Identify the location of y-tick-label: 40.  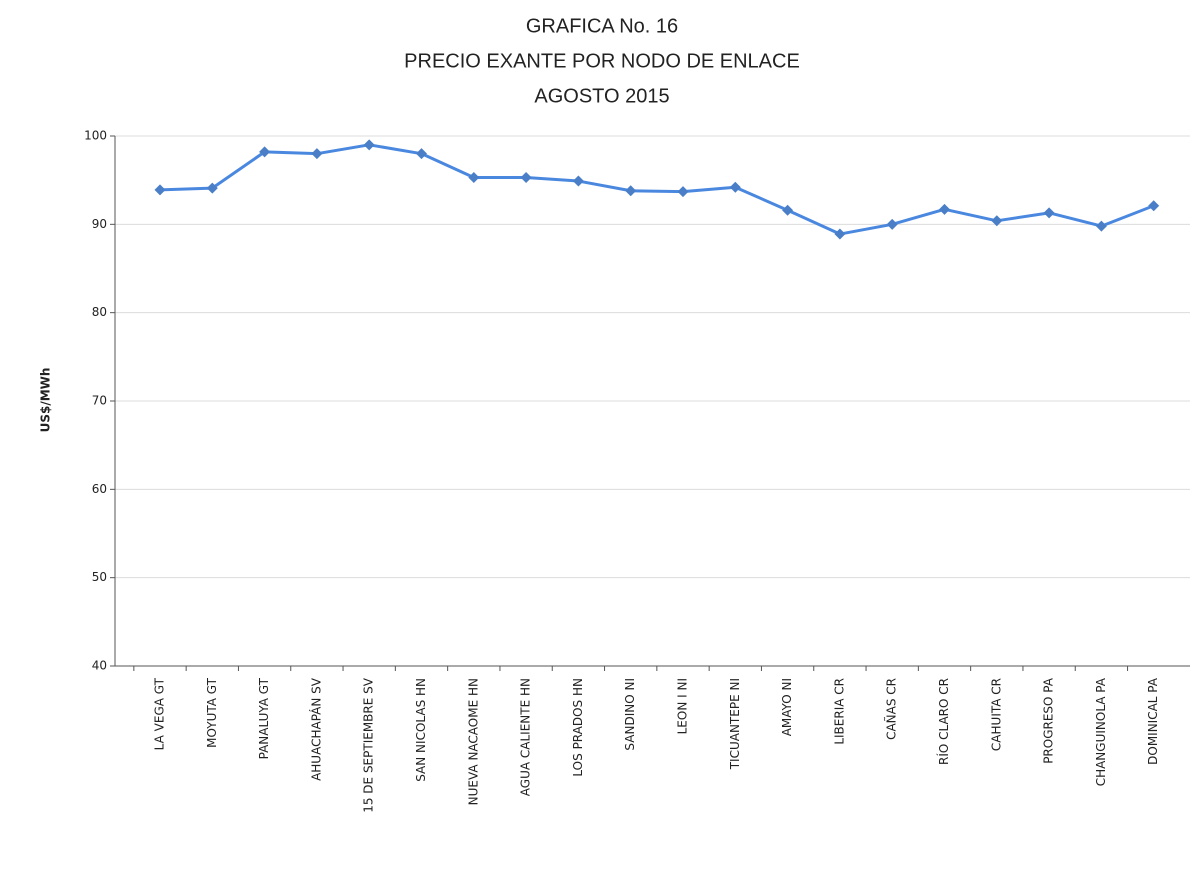
(99, 666).